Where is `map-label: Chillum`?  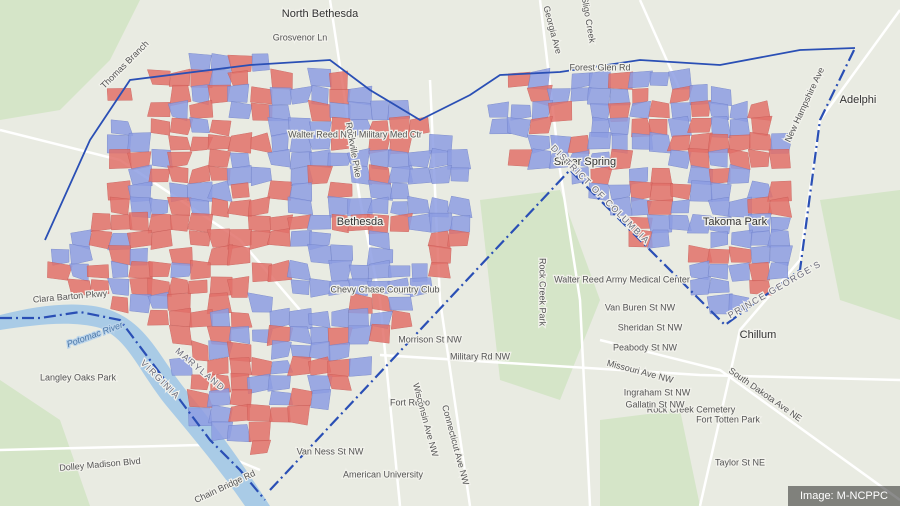 map-label: Chillum is located at coordinates (758, 335).